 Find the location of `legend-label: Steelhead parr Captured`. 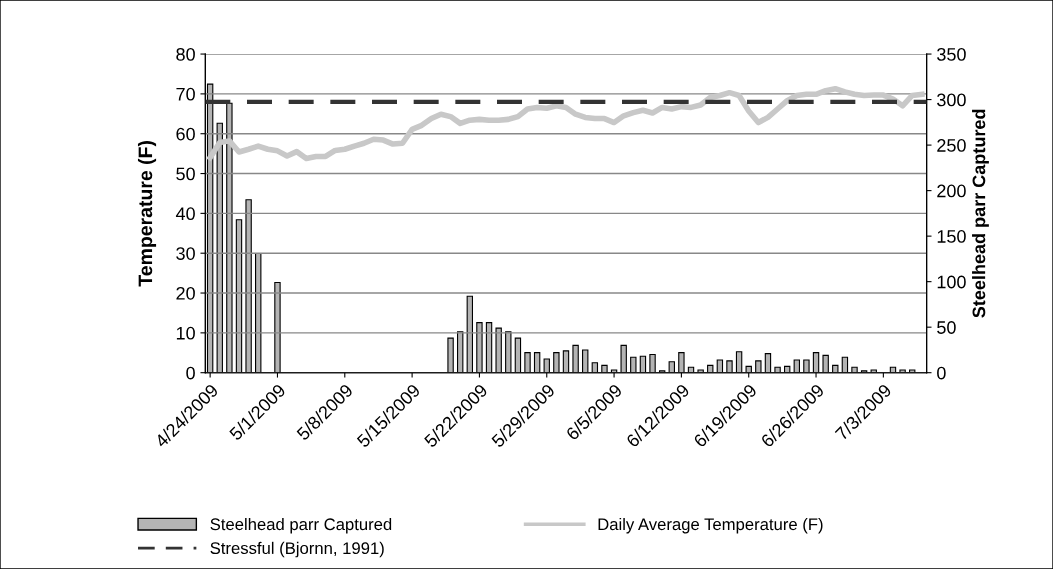

legend-label: Steelhead parr Captured is located at coordinates (301, 525).